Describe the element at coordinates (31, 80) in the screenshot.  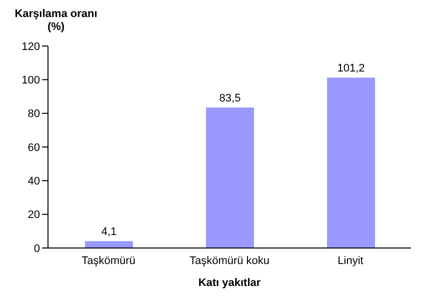
I see `y-tick-label: 100` at that location.